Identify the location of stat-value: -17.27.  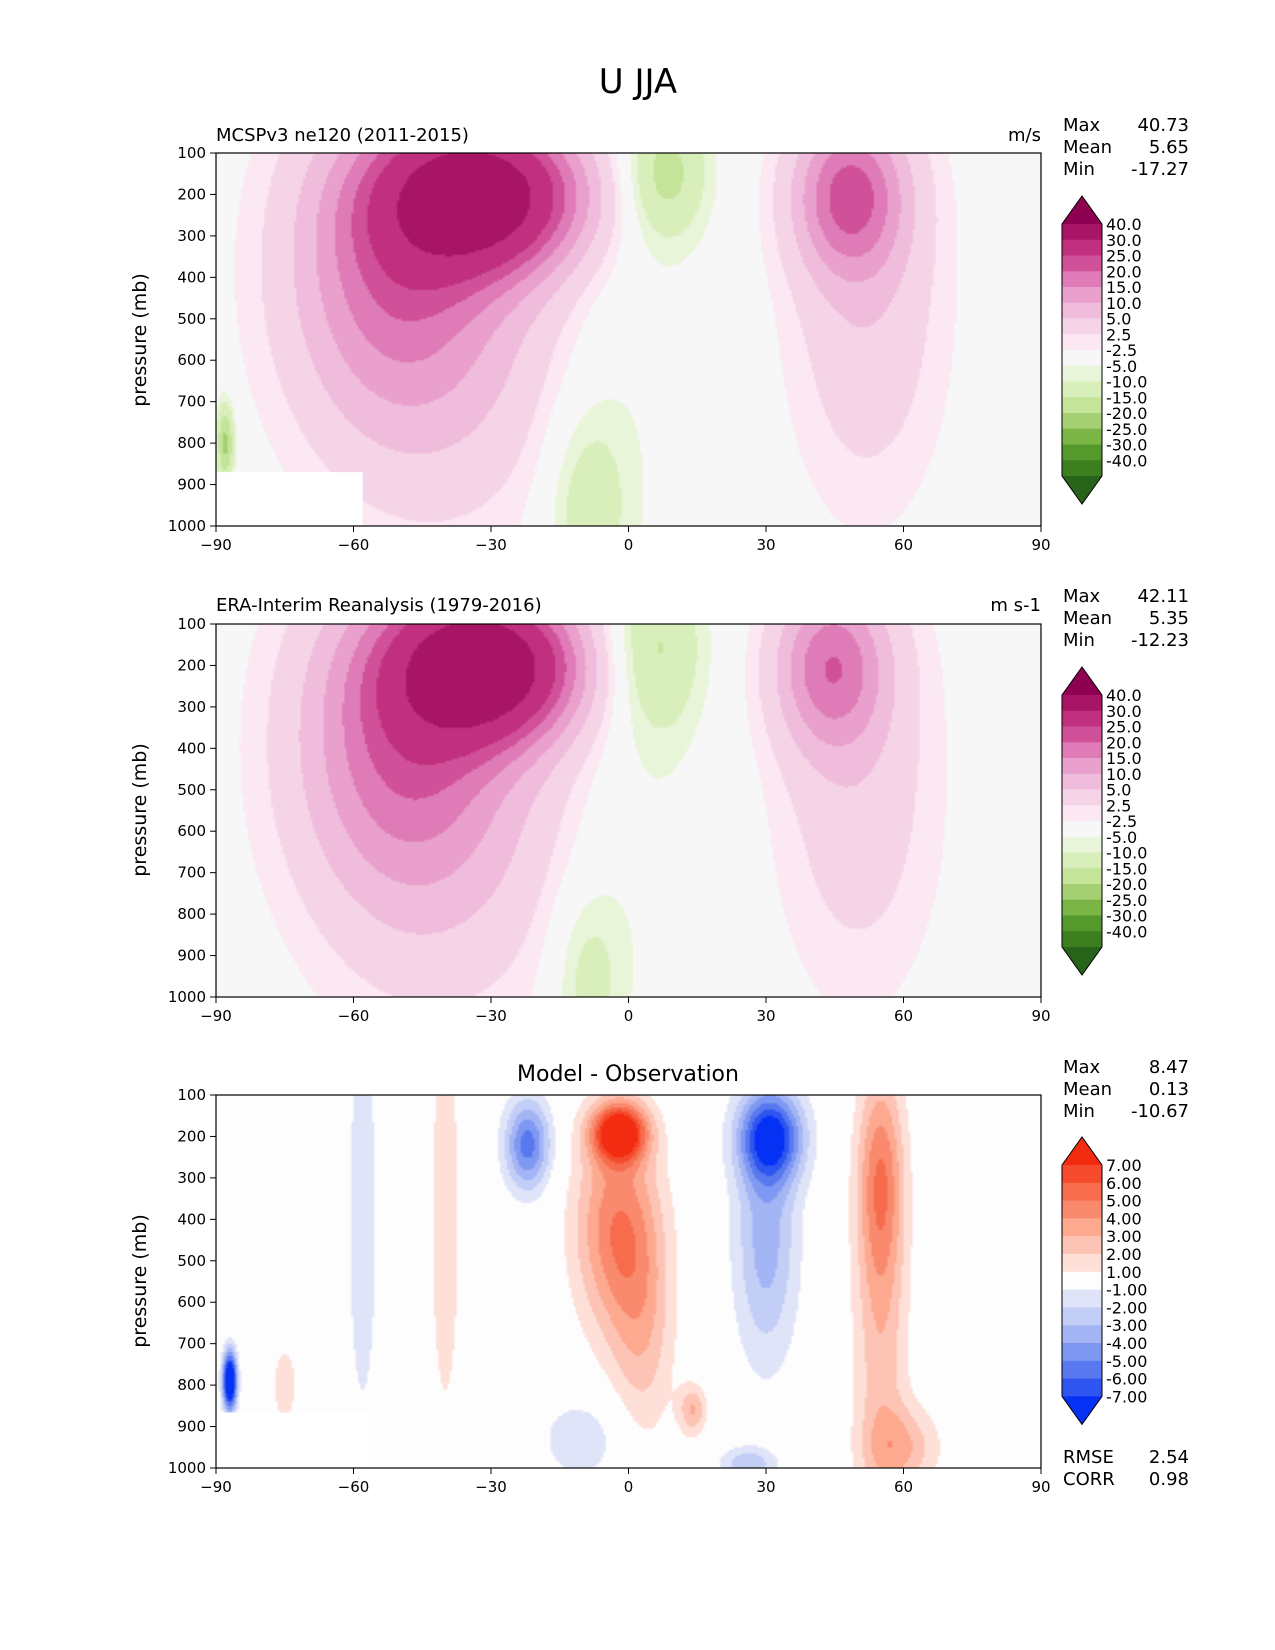
(1160, 169).